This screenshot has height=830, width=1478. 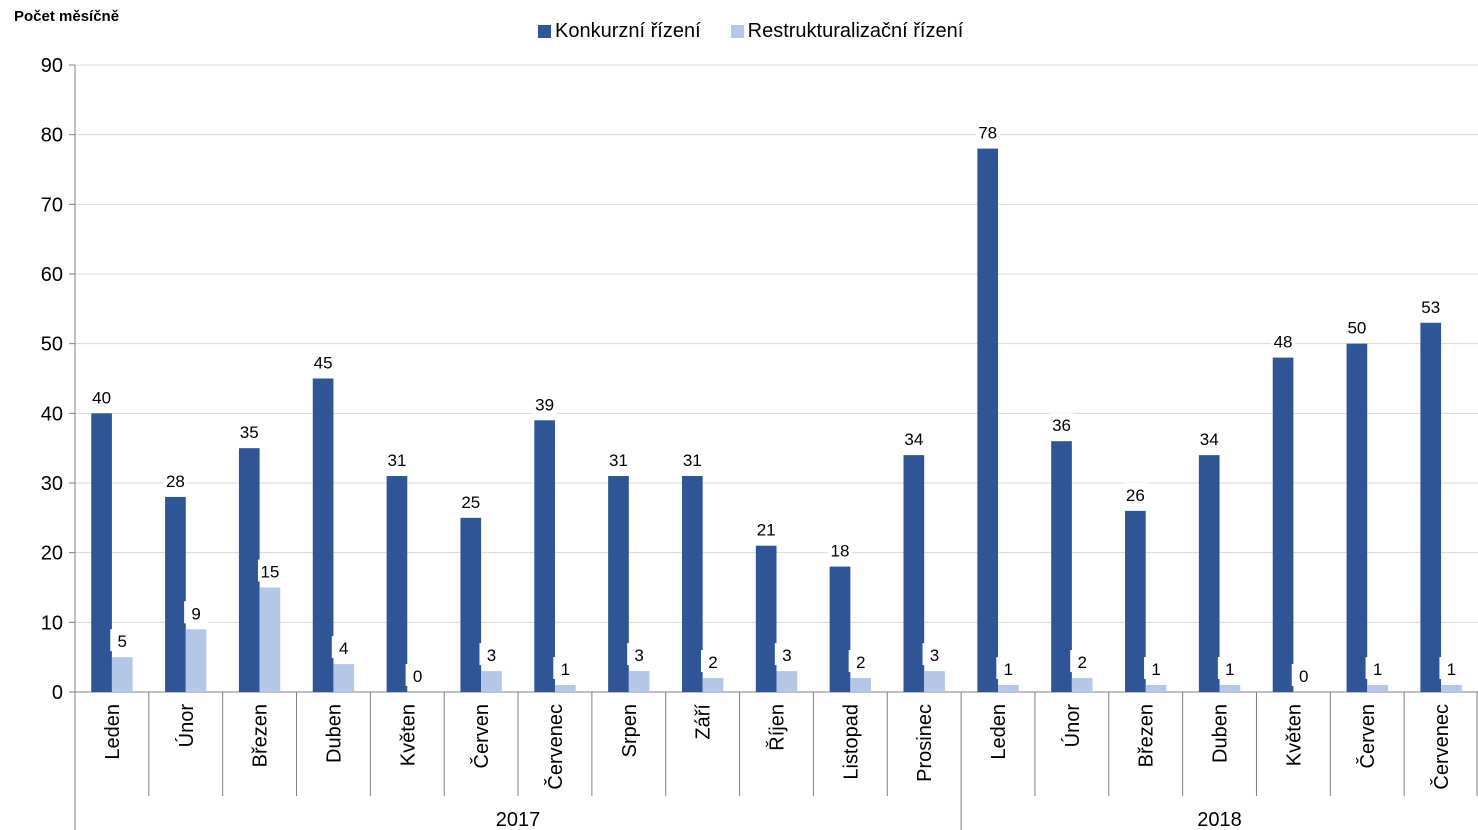 I want to click on data-label: 45, so click(x=323, y=363).